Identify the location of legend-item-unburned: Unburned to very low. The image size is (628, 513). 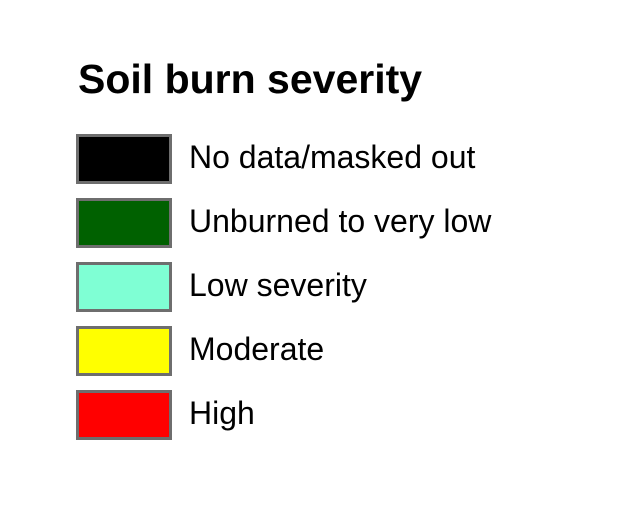
(336, 223).